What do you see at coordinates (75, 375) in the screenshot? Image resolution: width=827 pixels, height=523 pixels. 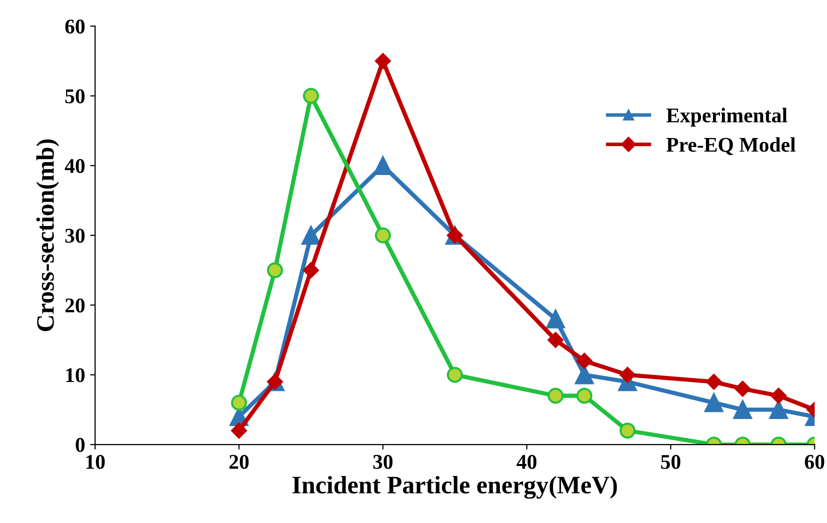 I see `y-tick-label: 10` at bounding box center [75, 375].